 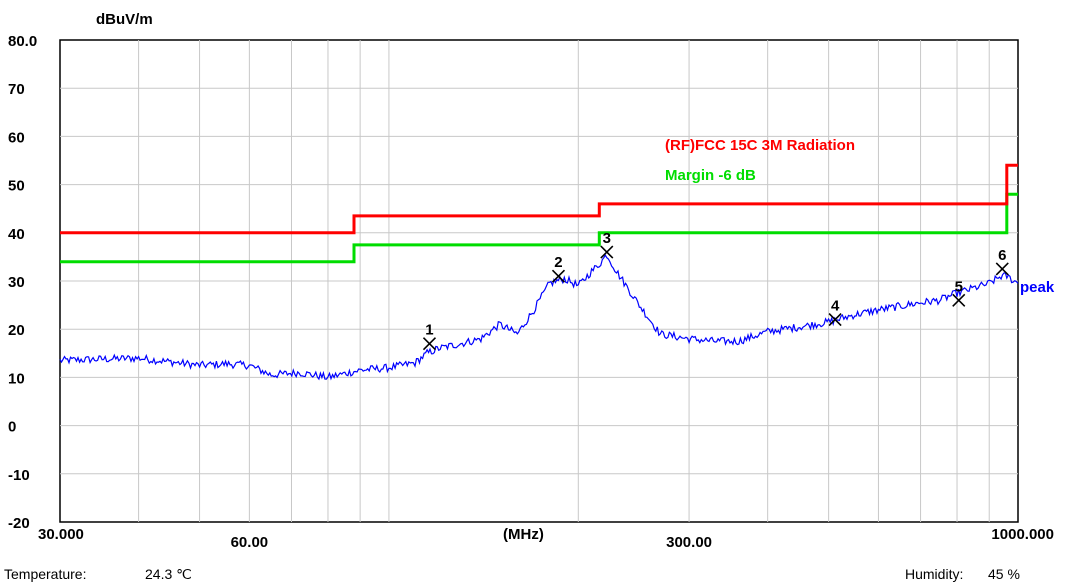 What do you see at coordinates (539, 199) in the screenshot?
I see `limit-line` at bounding box center [539, 199].